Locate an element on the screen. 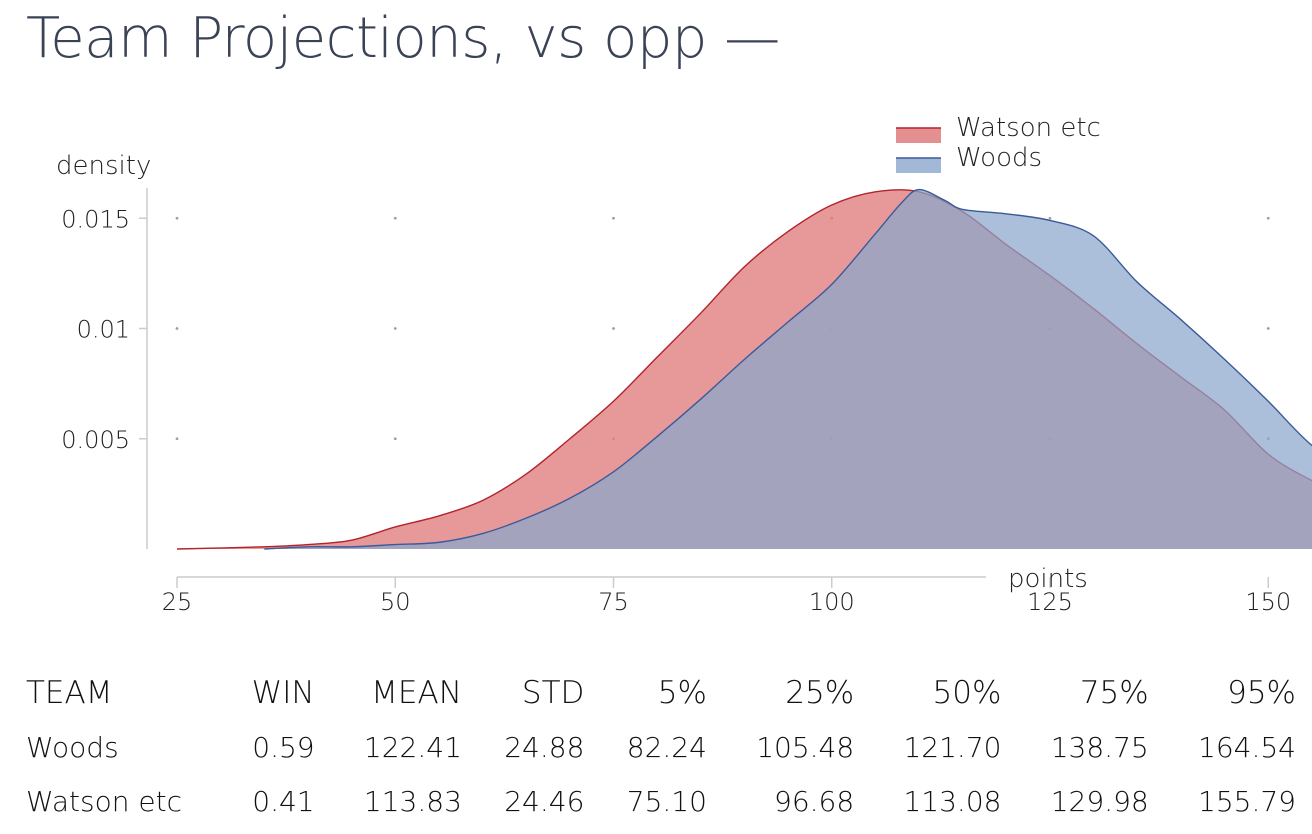 The width and height of the screenshot is (1312, 834). cell-p5: 75.10 is located at coordinates (666, 801).